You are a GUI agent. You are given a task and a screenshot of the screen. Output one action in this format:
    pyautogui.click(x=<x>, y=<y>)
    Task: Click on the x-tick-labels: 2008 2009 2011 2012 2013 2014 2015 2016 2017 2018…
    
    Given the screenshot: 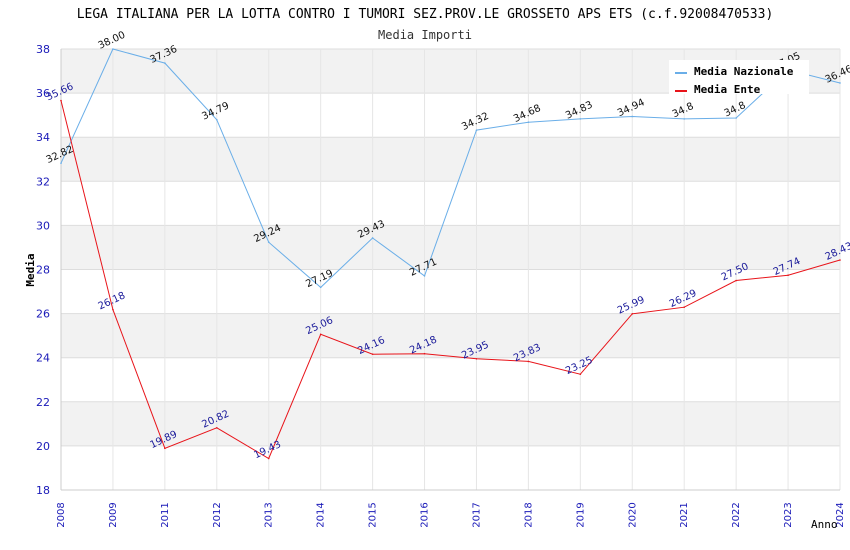 What is the action you would take?
    pyautogui.click(x=451, y=514)
    